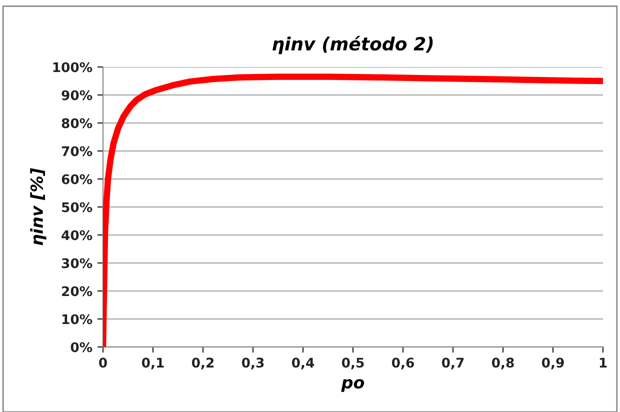 This screenshot has height=412, width=620. I want to click on chart-title: ηinv (método 2), so click(352, 45).